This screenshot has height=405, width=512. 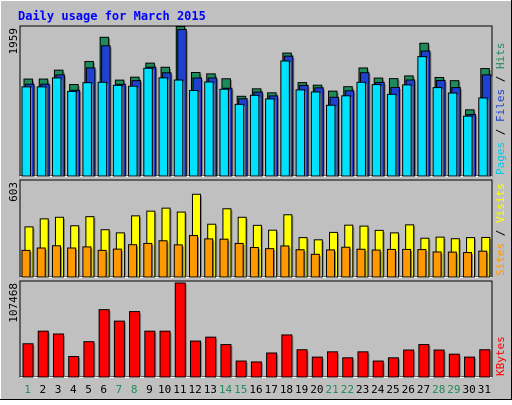 What do you see at coordinates (133, 131) in the screenshot?
I see `pages-bar-8-rect` at bounding box center [133, 131].